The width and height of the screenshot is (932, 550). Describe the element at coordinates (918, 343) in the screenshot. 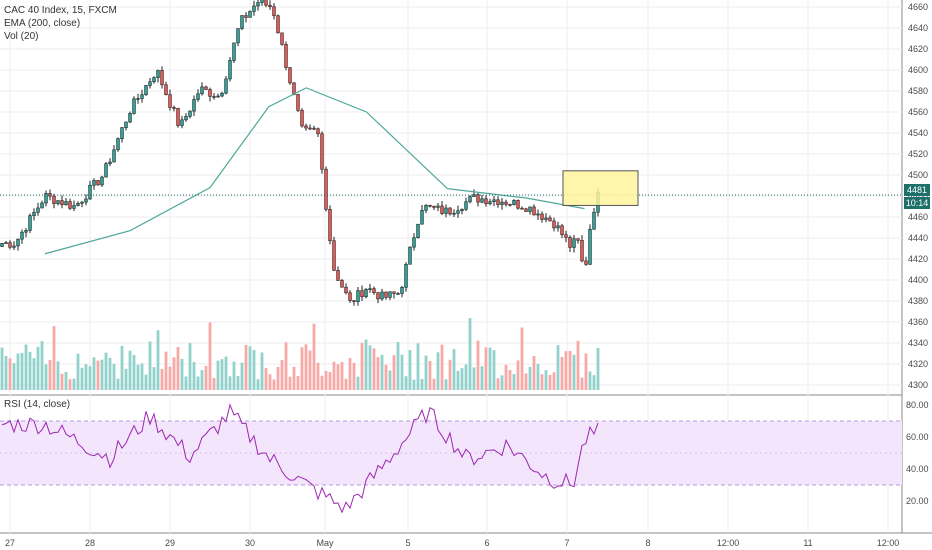

I see `price-tick-label: 4340` at that location.